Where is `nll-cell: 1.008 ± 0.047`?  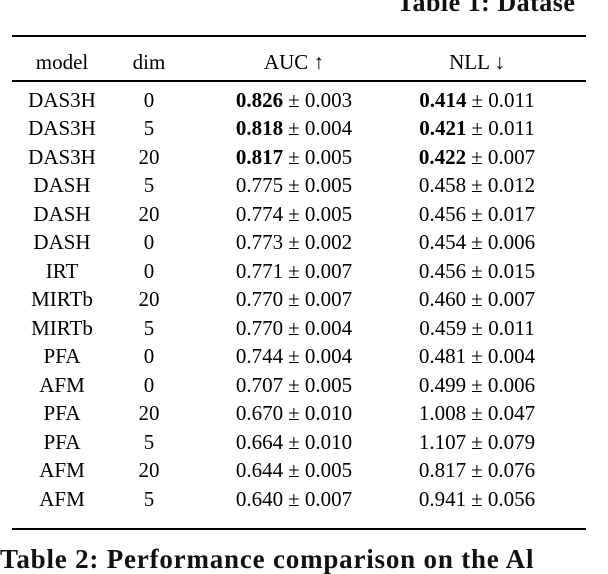 nll-cell: 1.008 ± 0.047 is located at coordinates (477, 413).